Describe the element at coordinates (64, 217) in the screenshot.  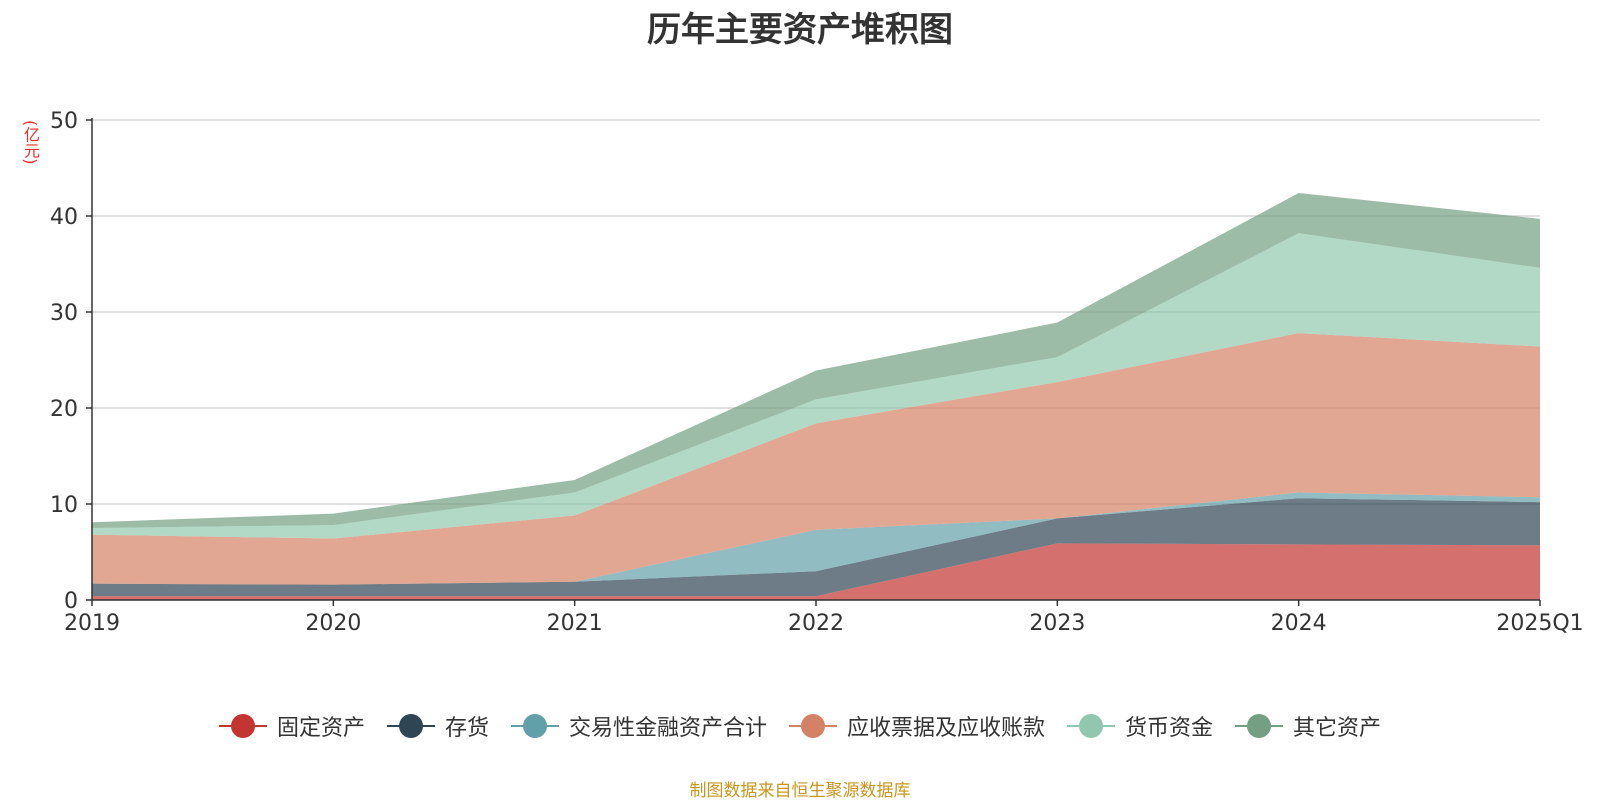
I see `y-tick-label: 40` at that location.